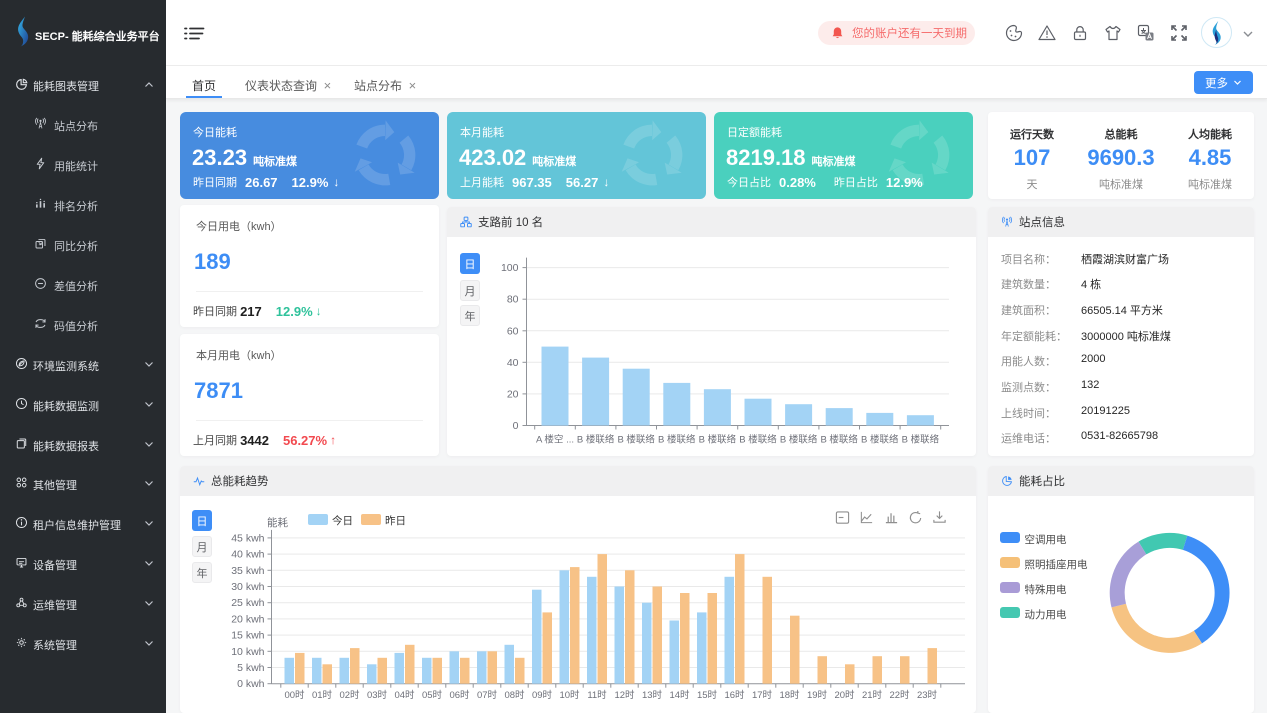 The image size is (1267, 713). Describe the element at coordinates (899, 695) in the screenshot. I see `svg-text: 22时` at that location.